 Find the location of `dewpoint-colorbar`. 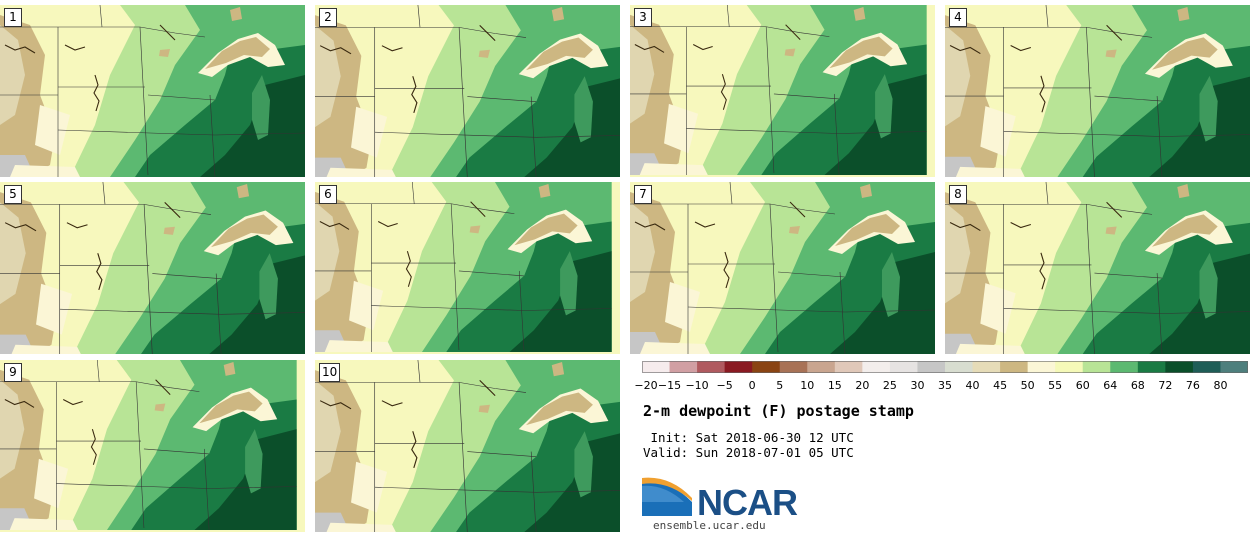

dewpoint-colorbar is located at coordinates (945, 367).